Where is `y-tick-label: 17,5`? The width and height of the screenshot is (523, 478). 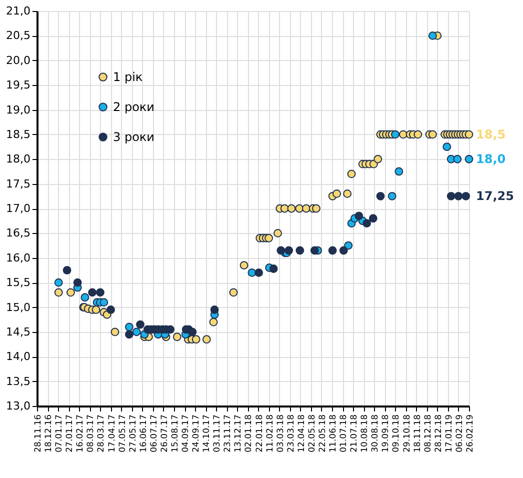
y-tick-label: 17,5 is located at coordinates (18, 183).